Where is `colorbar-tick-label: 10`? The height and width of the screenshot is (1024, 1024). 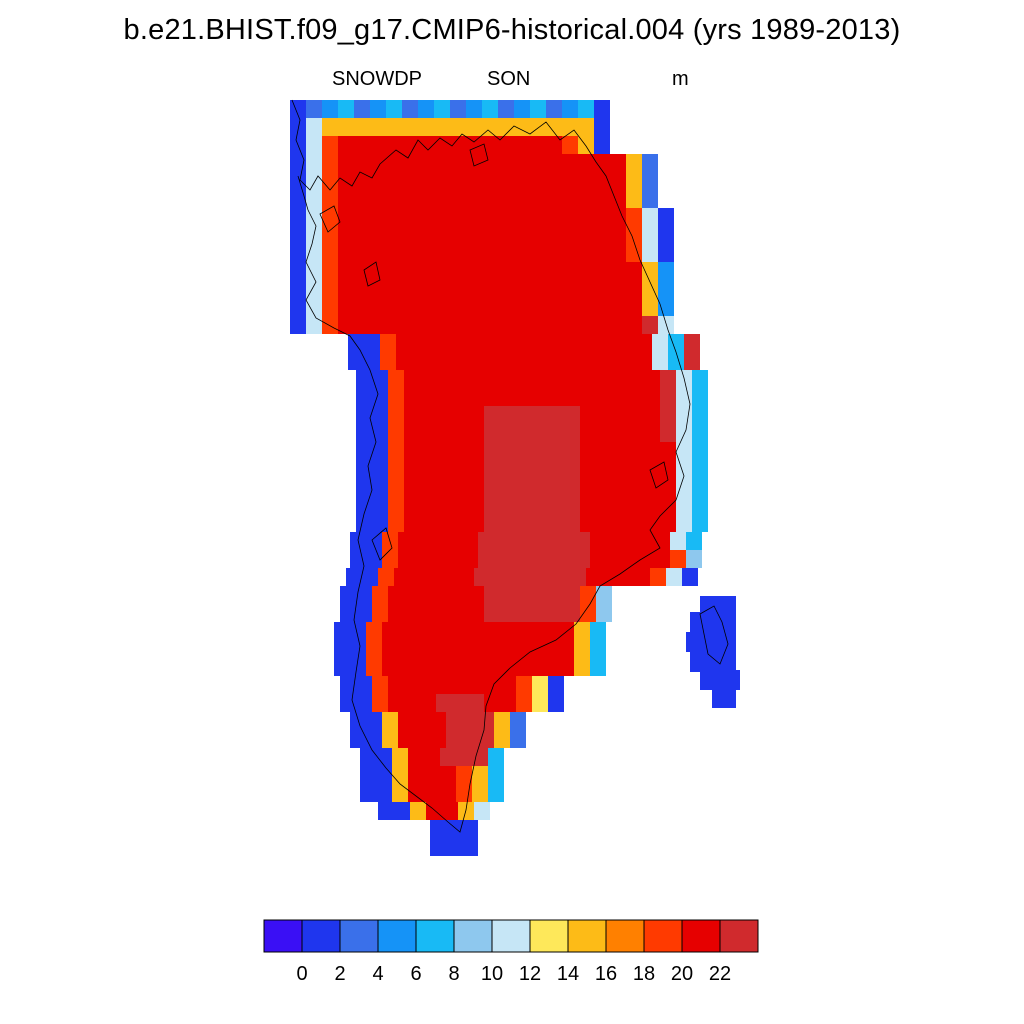 colorbar-tick-label: 10 is located at coordinates (492, 974).